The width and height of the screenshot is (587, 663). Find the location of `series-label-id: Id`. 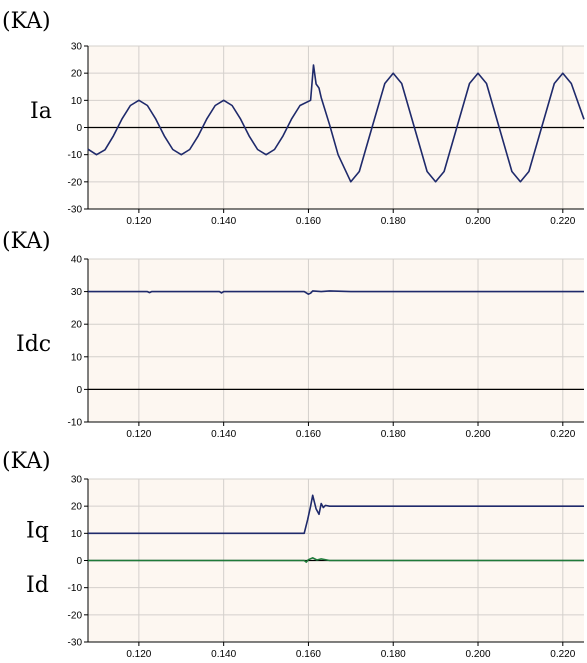

series-label-id: Id is located at coordinates (37, 585).